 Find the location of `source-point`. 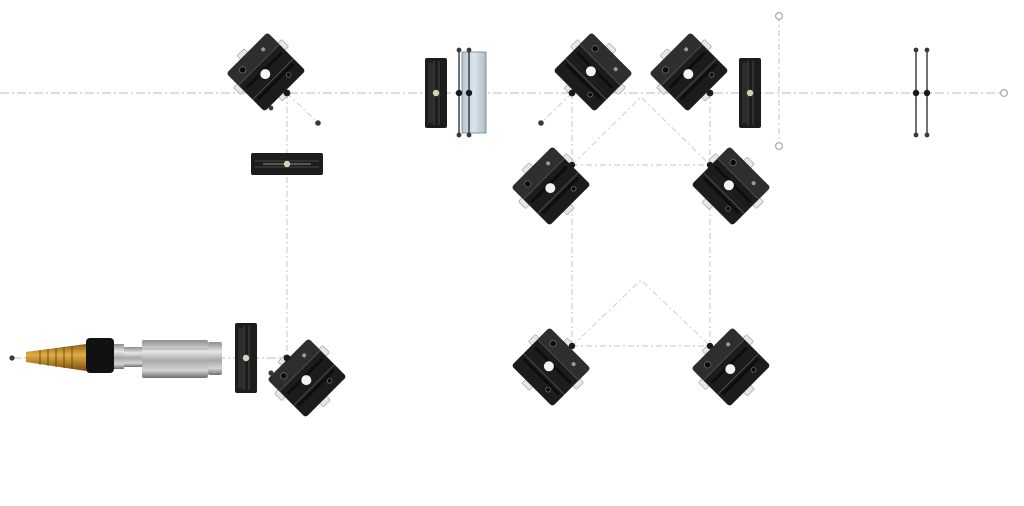

source-point is located at coordinates (12, 358).